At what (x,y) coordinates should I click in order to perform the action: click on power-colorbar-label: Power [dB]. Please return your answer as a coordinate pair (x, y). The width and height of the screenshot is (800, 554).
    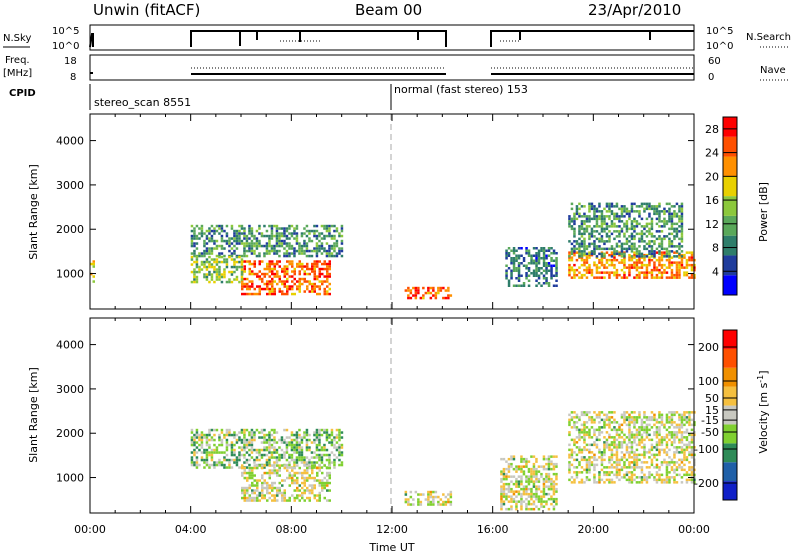
    Looking at the image, I should click on (763, 212).